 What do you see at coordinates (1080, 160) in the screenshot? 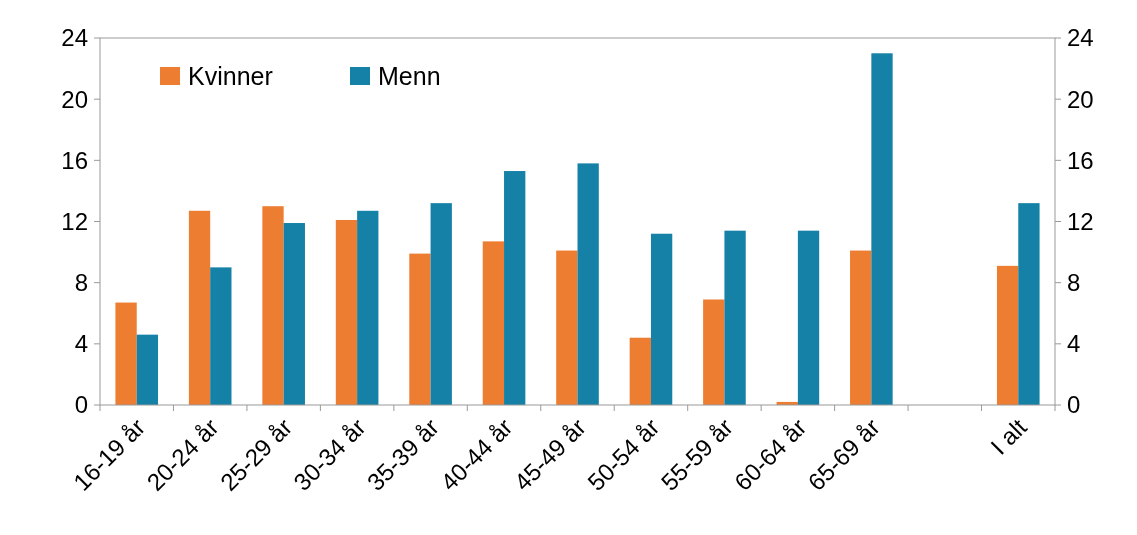
I see `y2-tick-label: 16` at bounding box center [1080, 160].